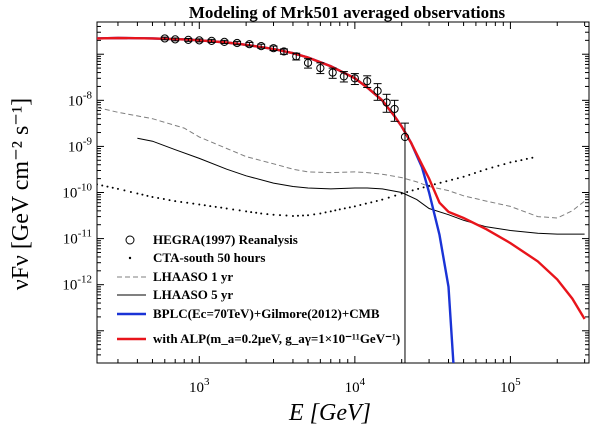 Image resolution: width=605 pixels, height=442 pixels. What do you see at coordinates (88, 95) in the screenshot?
I see `y-tick-exponent: -8` at bounding box center [88, 95].